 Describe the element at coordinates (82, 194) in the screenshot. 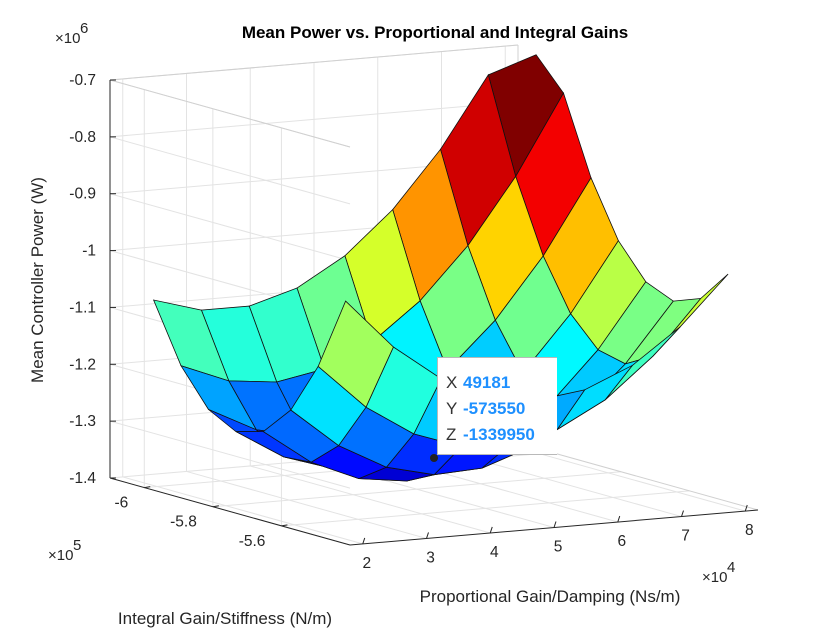

I see `z-tick-label: -0.9` at that location.